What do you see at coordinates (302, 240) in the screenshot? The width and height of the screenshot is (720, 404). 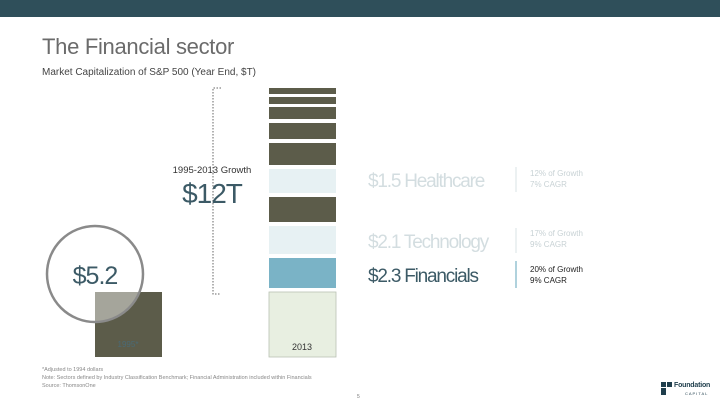 I see `stack-segment-technology` at bounding box center [302, 240].